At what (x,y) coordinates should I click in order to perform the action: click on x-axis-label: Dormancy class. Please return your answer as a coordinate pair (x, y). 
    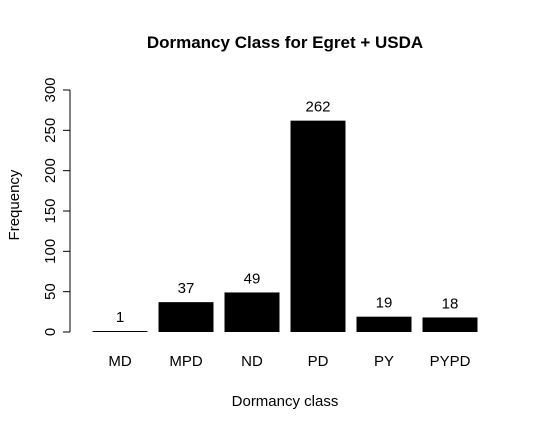
    Looking at the image, I should click on (285, 401).